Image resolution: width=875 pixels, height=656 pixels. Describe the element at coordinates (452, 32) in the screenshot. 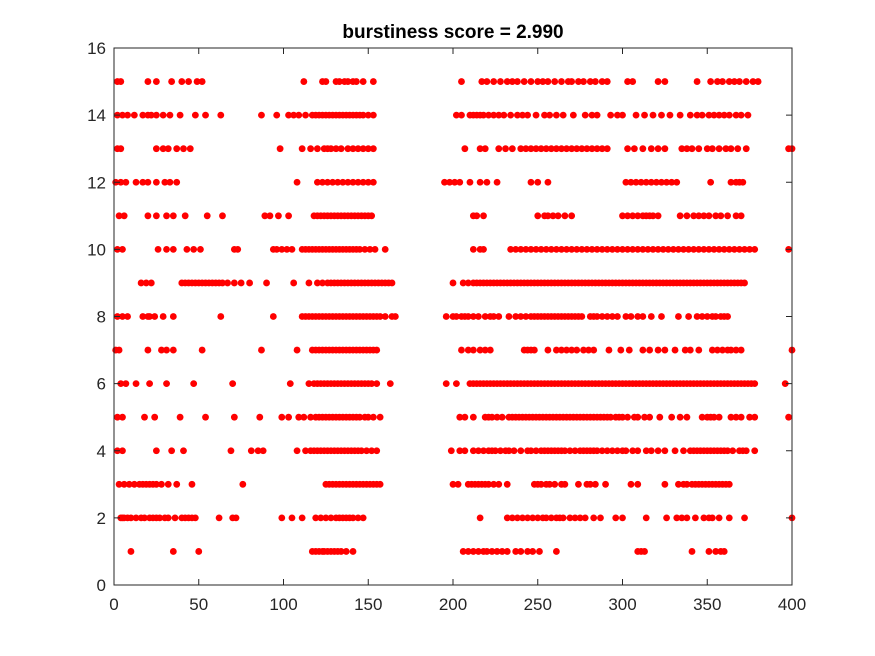

I see `chart-title: burstiness score = 2.990` at that location.